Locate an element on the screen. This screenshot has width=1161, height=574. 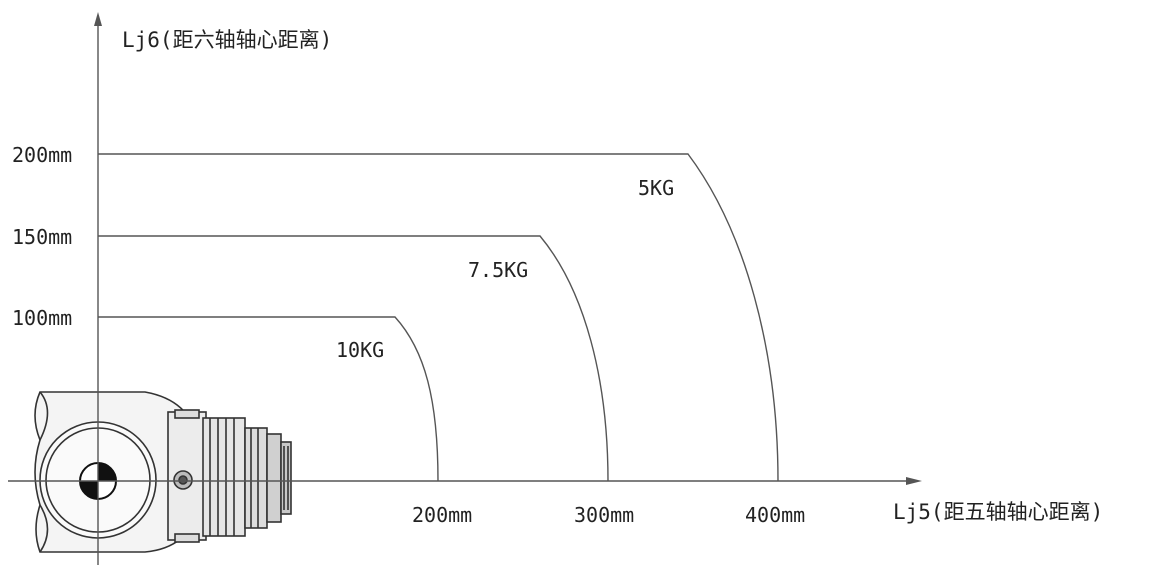
x-axis-title: Lj5(距五轴轴心距离) is located at coordinates (998, 512).